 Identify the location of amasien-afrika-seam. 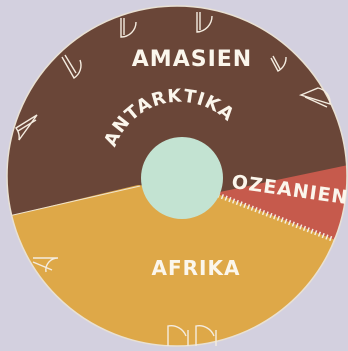
(74, 202).